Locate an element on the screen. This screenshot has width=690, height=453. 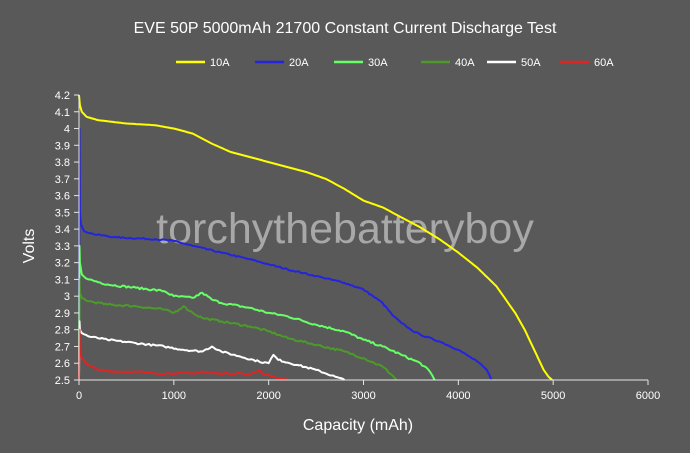
y-tick-label: 4 is located at coordinates (67, 130).